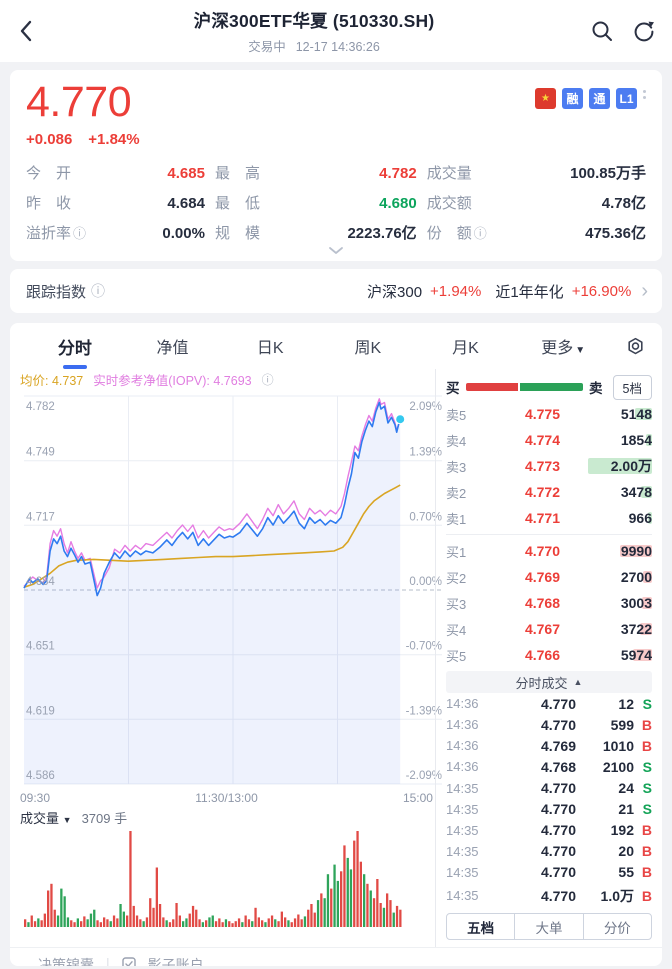  Describe the element at coordinates (456, 467) in the screenshot. I see `level-label: 卖3` at that location.